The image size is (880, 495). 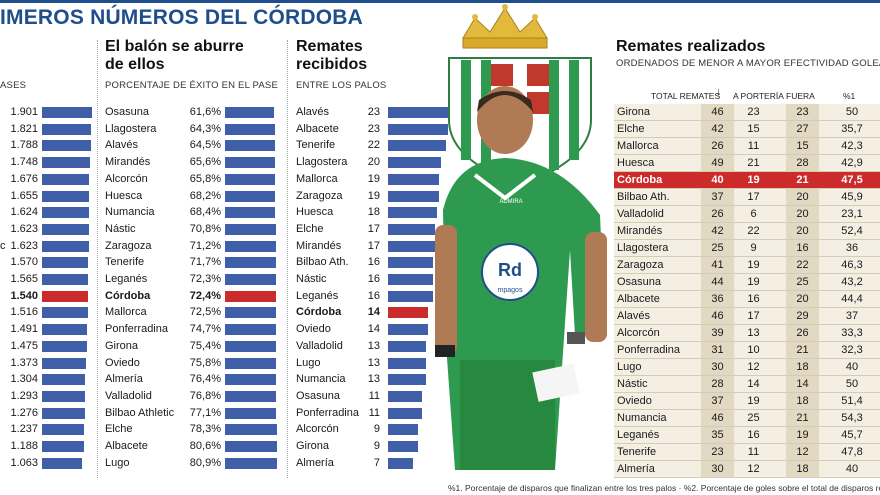 What do you see at coordinates (194, 296) in the screenshot?
I see `col2-row: Córdoba 72,4%` at bounding box center [194, 296].